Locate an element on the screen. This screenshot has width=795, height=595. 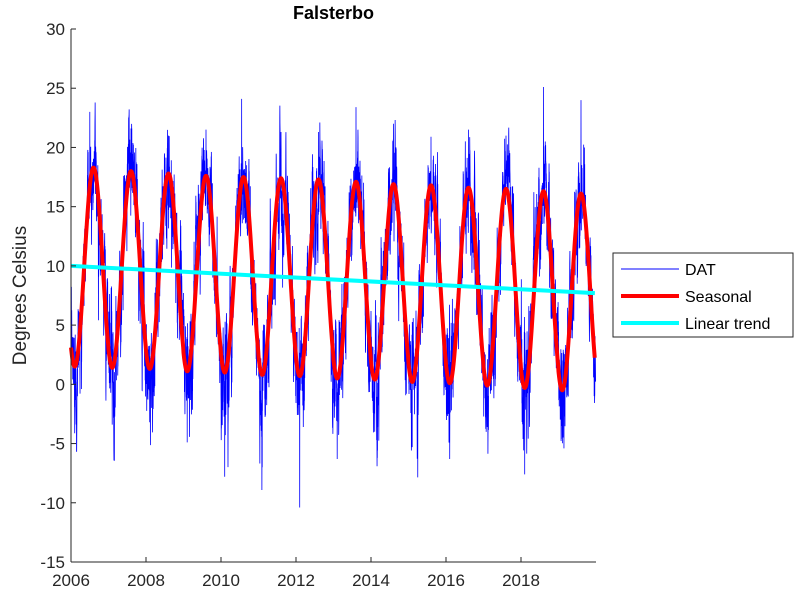
x-tick-label: 2016 is located at coordinates (446, 580).